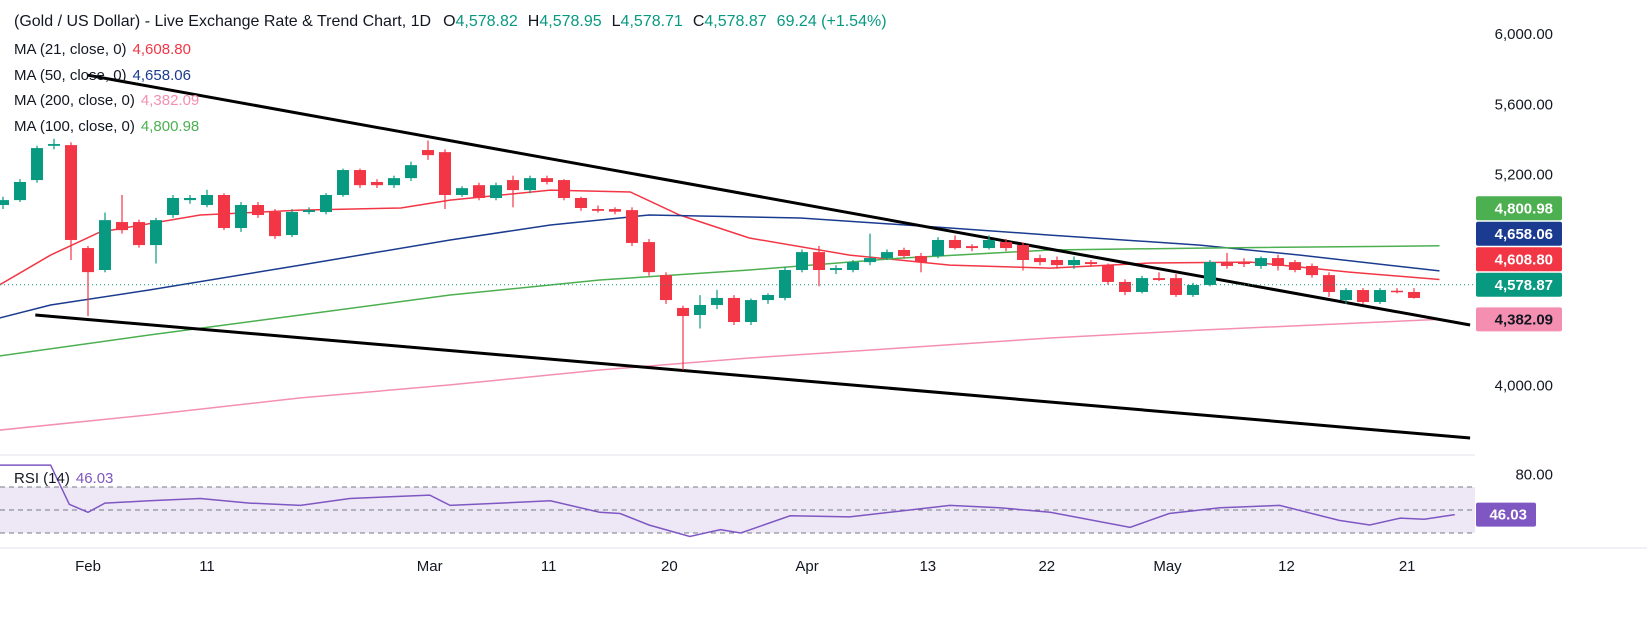  What do you see at coordinates (806, 566) in the screenshot?
I see `x-tick-label: Apr` at bounding box center [806, 566].